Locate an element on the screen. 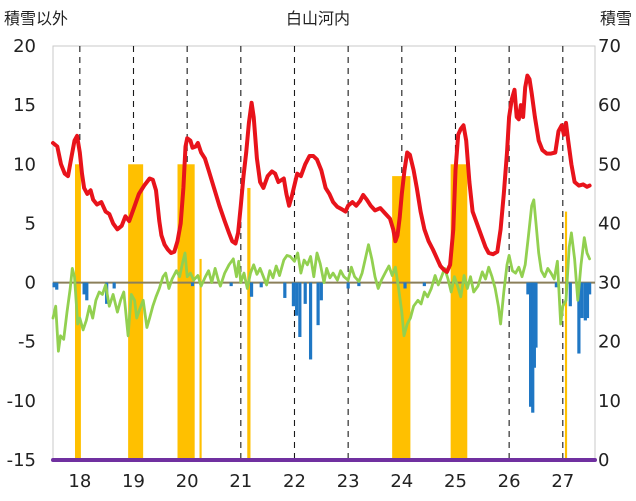  y-left-tick-label--5: -5 is located at coordinates (27, 342).